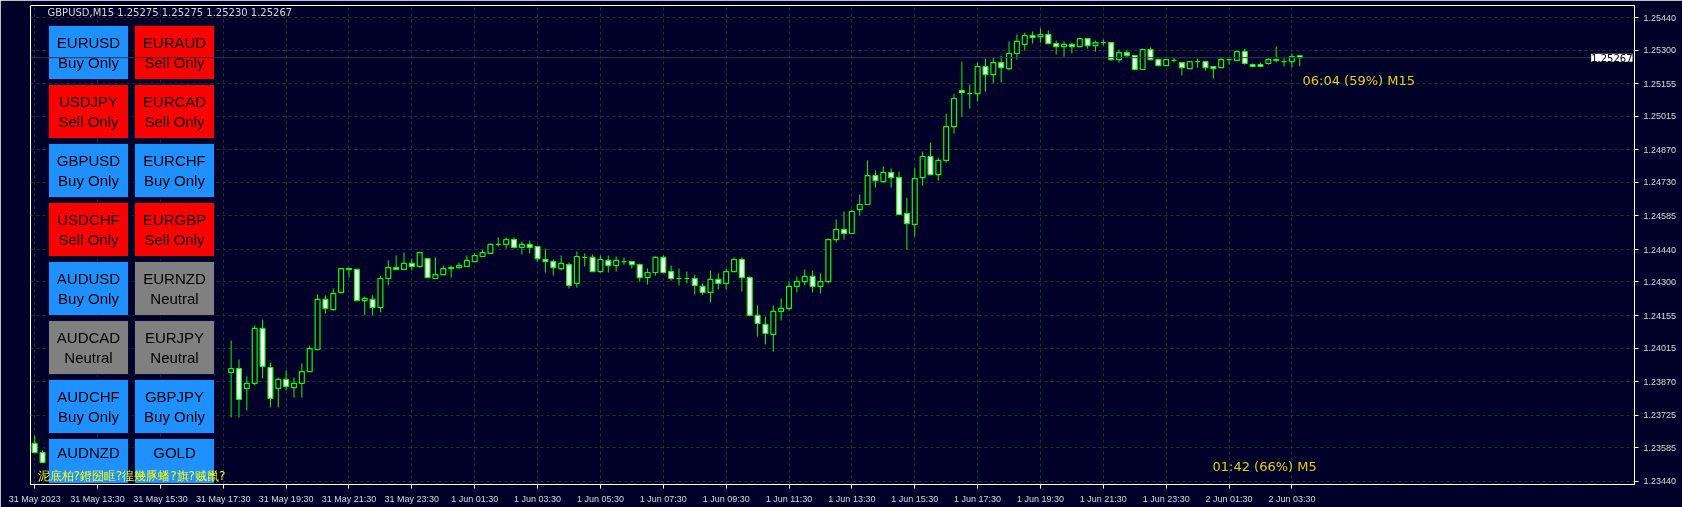 This screenshot has width=1682, height=507. I want to click on y-tick-label: 1.23725, so click(1660, 415).